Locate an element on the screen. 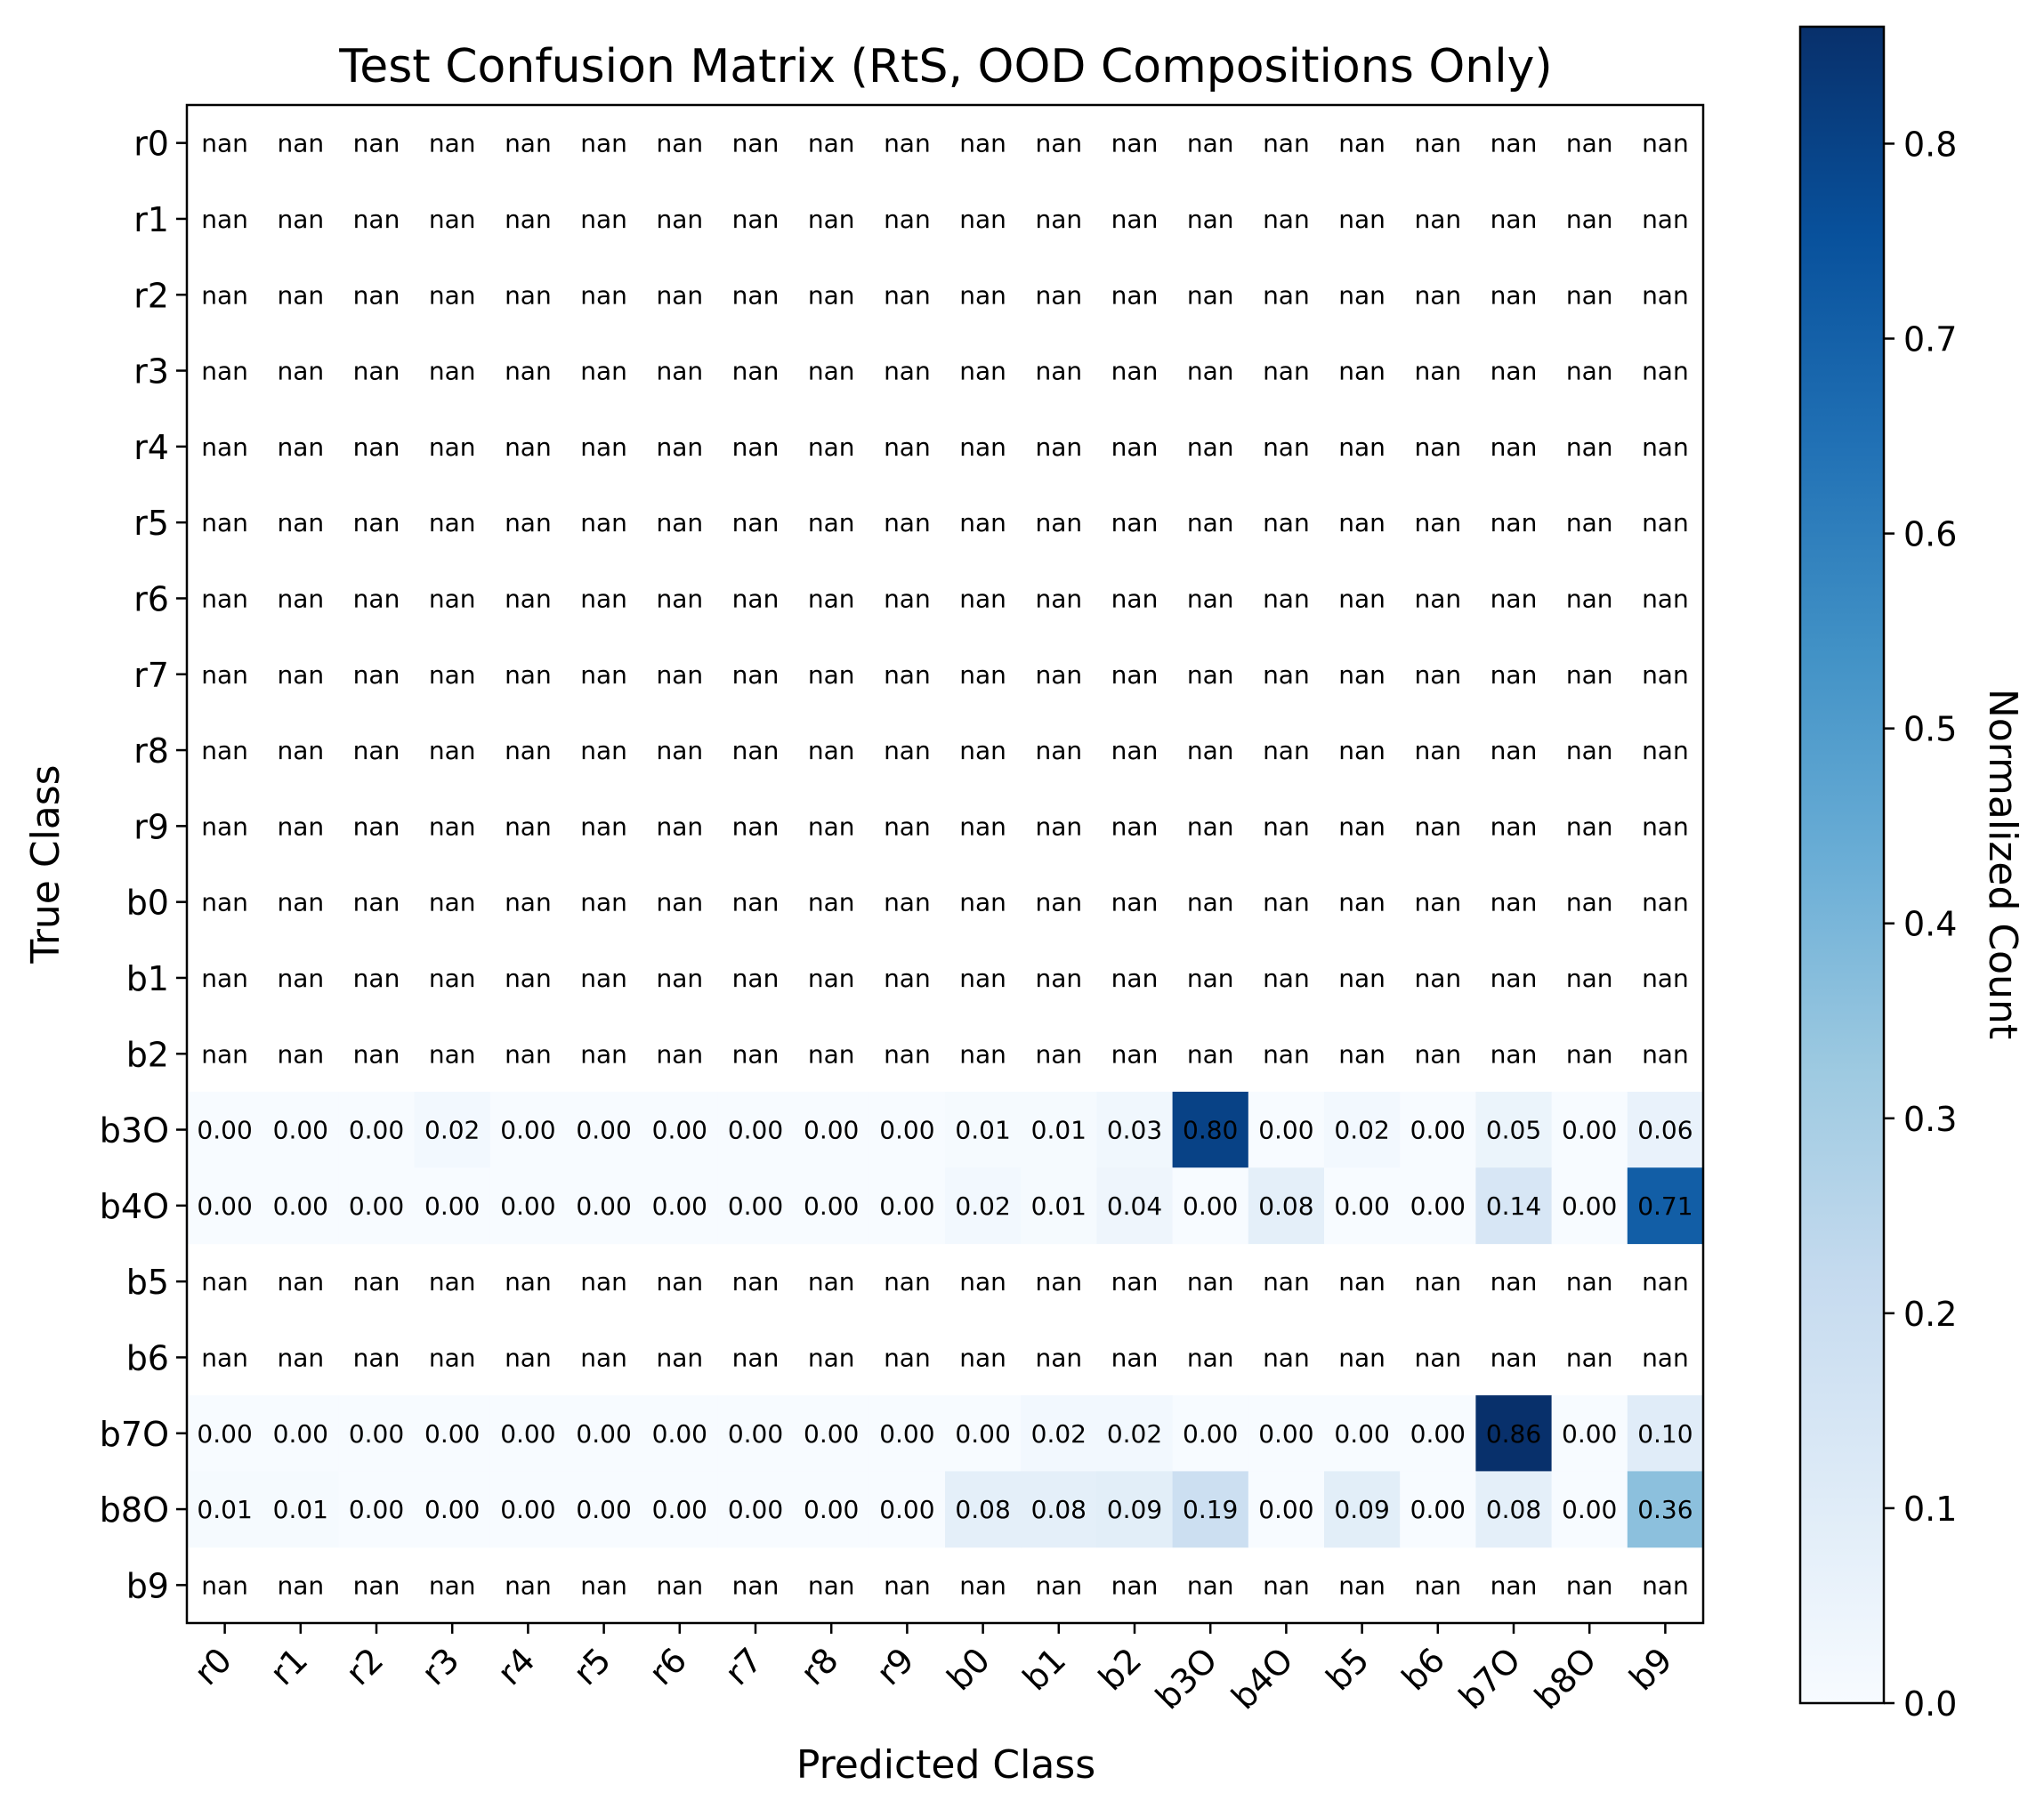  cell-label-r9-b4O: nan is located at coordinates (1286, 827).